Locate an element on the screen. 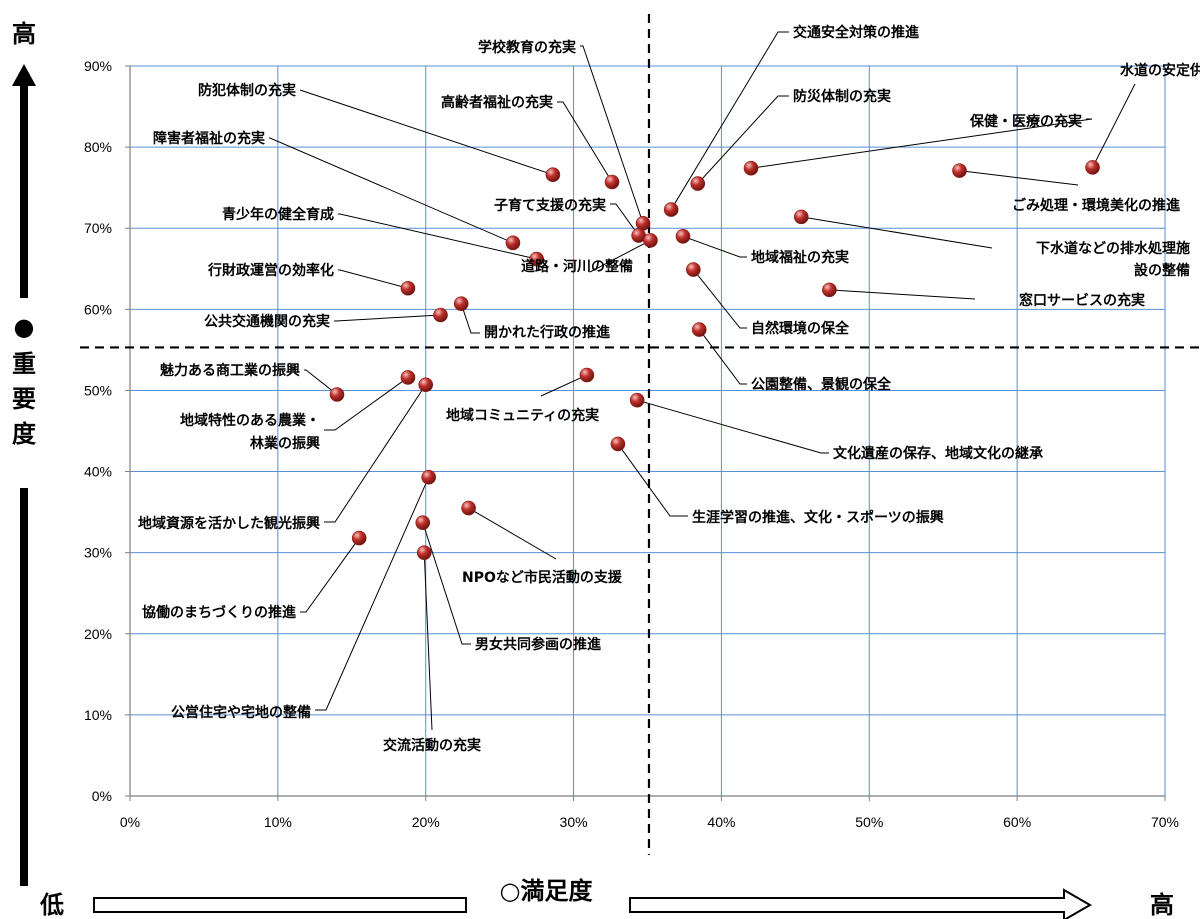  data-label: 自然環境の保全 is located at coordinates (800, 328).